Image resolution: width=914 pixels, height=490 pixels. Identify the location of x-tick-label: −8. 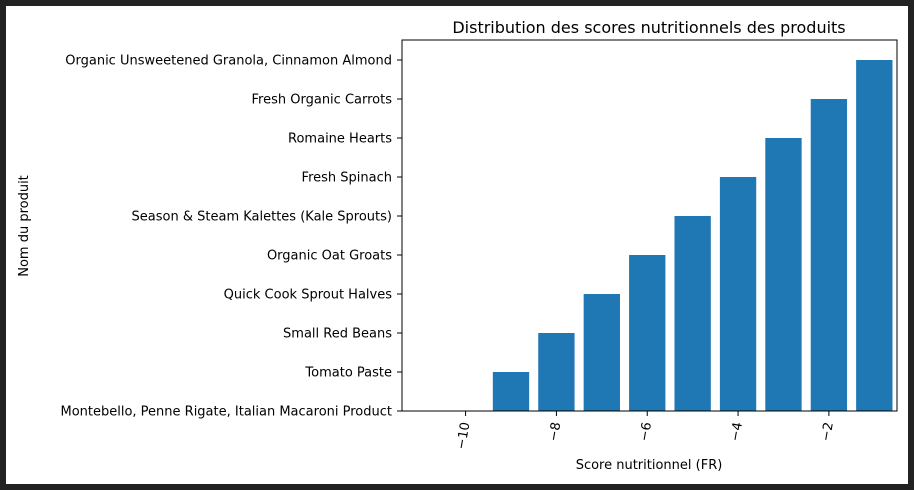
(555, 431).